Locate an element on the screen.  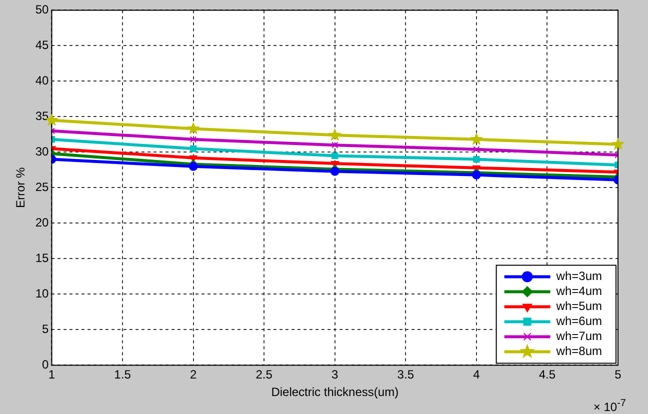
legend-label: wh=3um is located at coordinates (578, 276).